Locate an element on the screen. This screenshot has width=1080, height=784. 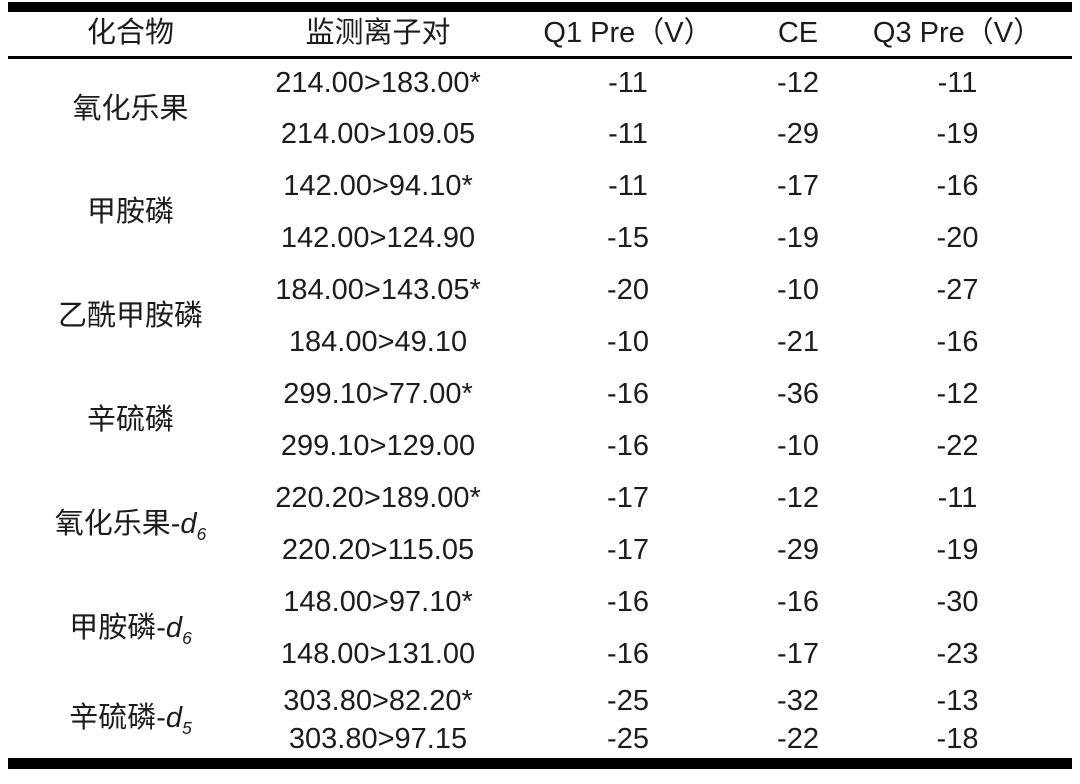
compound-name: 辛硫磷 is located at coordinates (130, 420).